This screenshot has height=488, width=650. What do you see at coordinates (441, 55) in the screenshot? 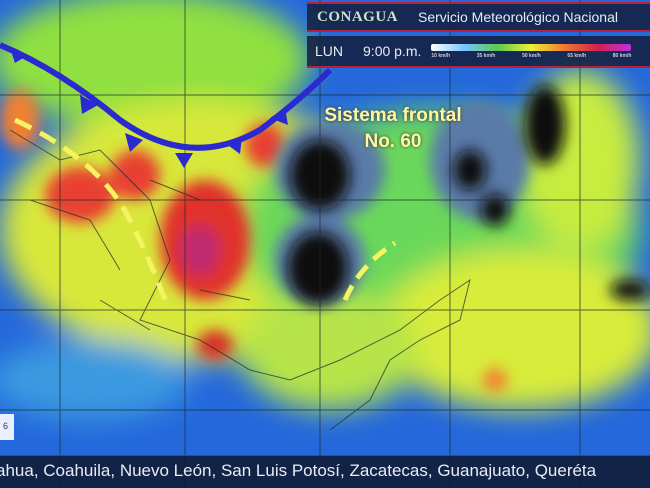
I see `legend-label: 10 km/h` at bounding box center [441, 55].